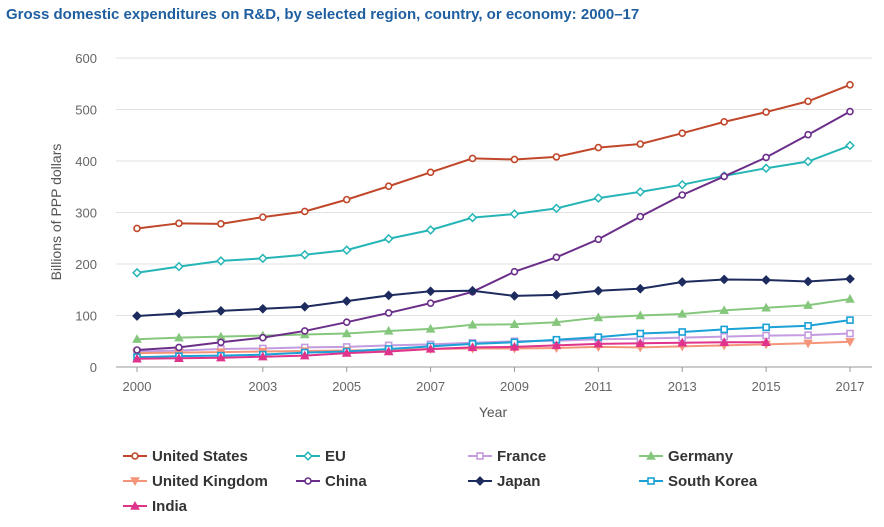 This screenshot has width=884, height=527. I want to click on x-tick-label: 2017, so click(850, 386).